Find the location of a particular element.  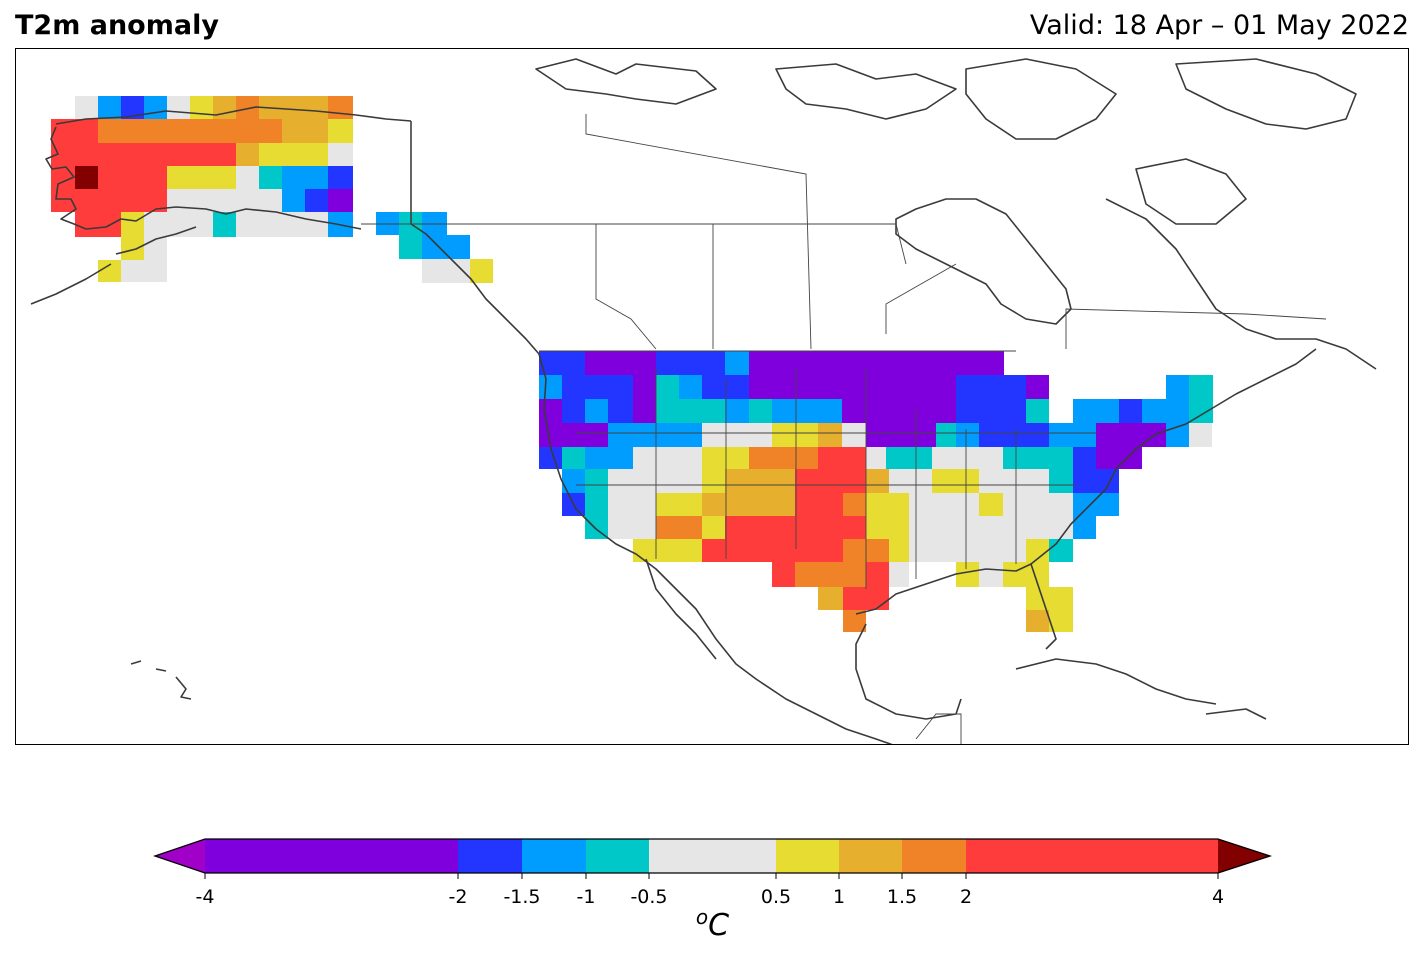

colorbar-tick-label: 4 is located at coordinates (1218, 897).